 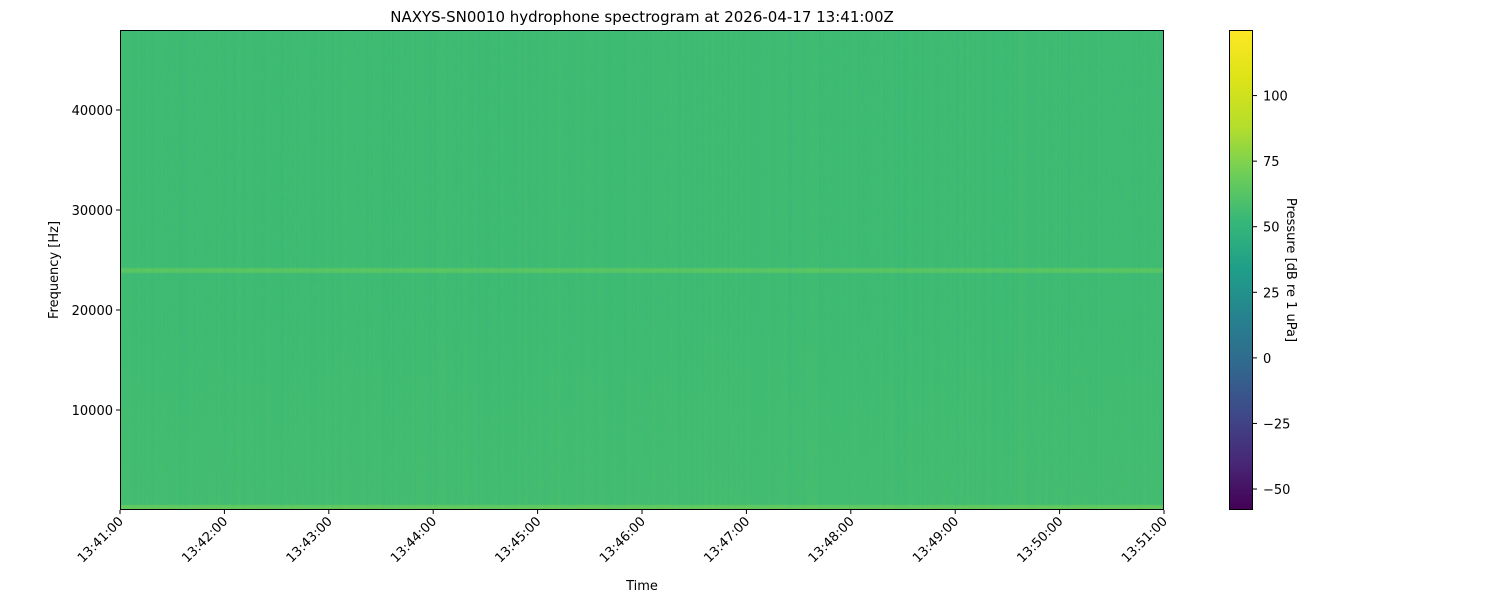 I want to click on y-tick-label: 30000, so click(x=92, y=211).